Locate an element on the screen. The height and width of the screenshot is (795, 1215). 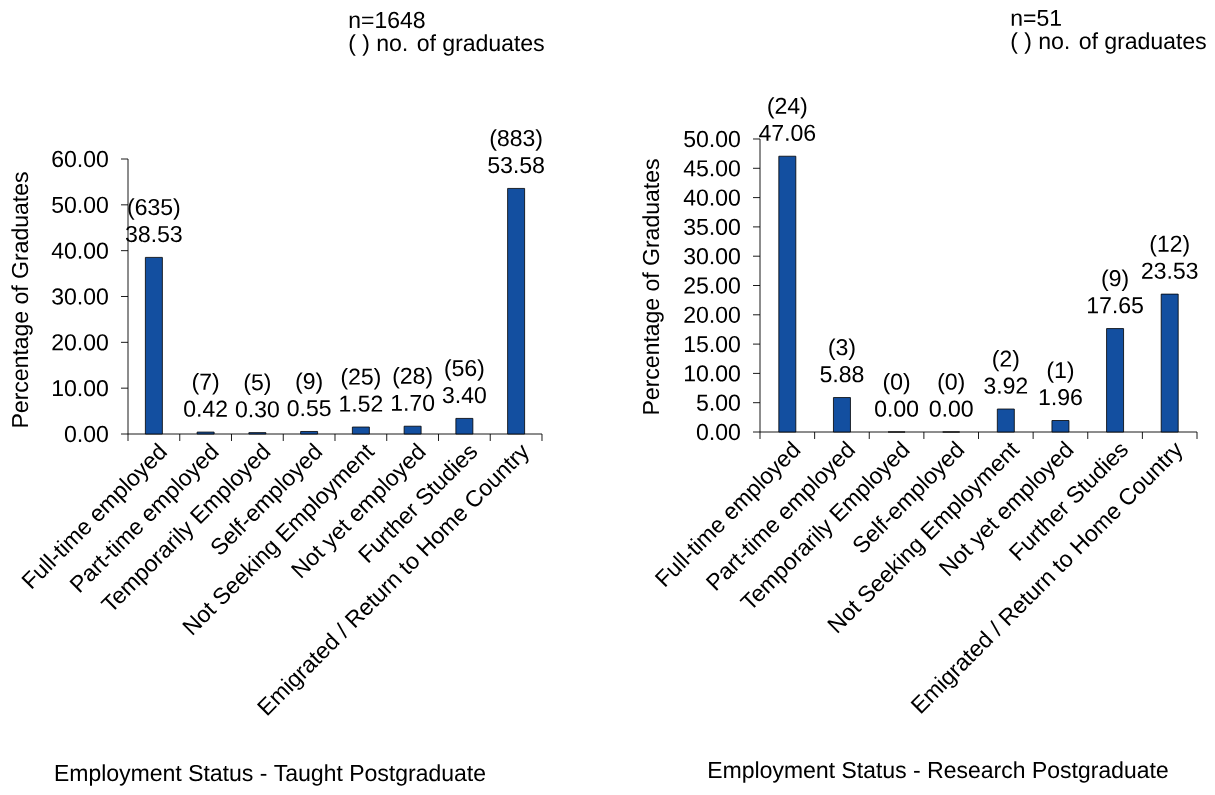
x-axis-title: Employment Status - Taught Postgraduate is located at coordinates (270, 775).